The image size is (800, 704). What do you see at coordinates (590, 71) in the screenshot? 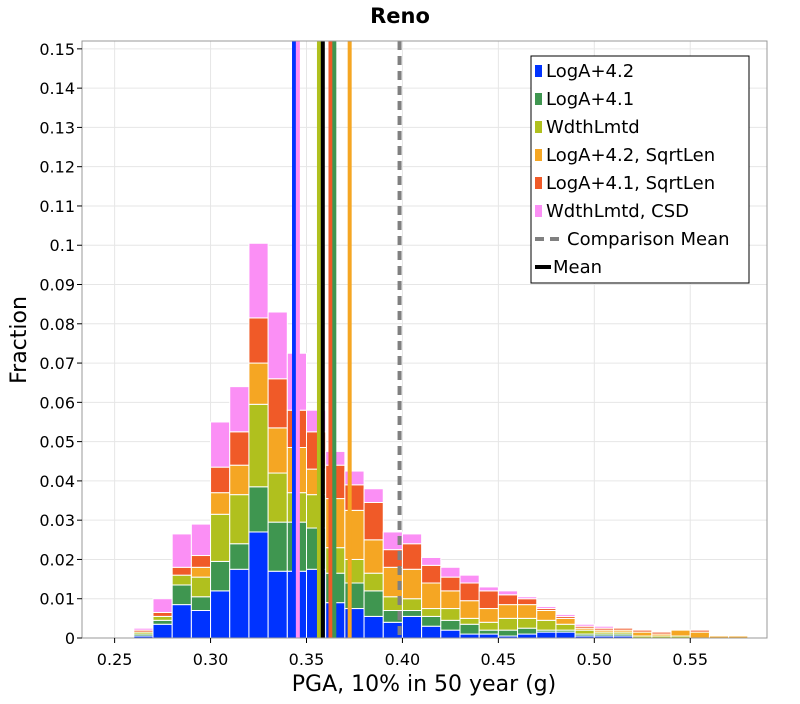
I see `legend-label: LogA+4.2` at bounding box center [590, 71].